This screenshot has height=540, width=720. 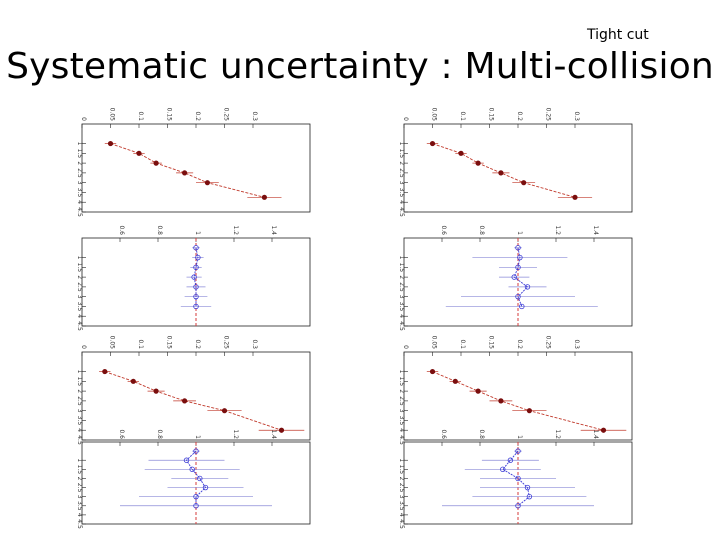 What do you see at coordinates (197, 437) in the screenshot?
I see `y-tick-label: 1` at bounding box center [197, 437].